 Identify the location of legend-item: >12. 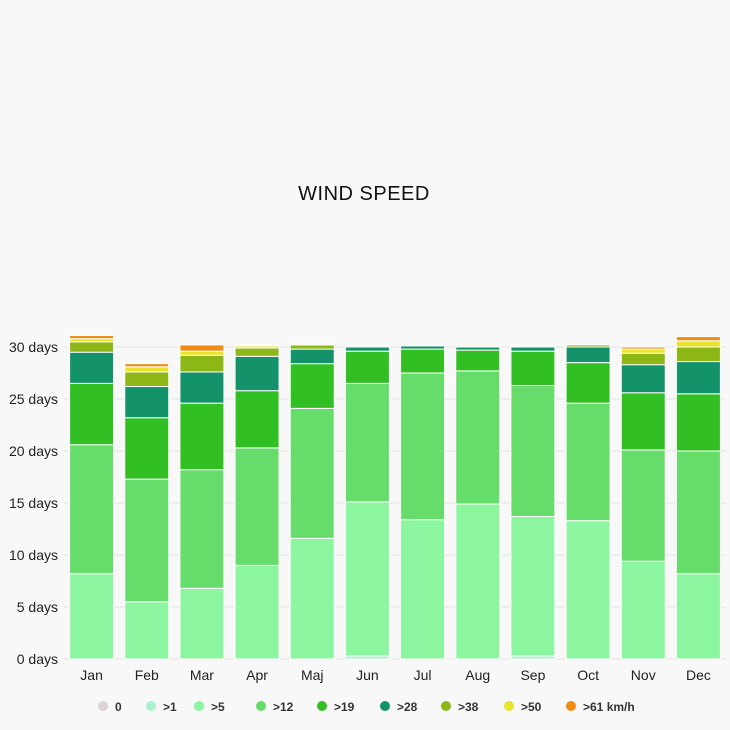
(275, 707).